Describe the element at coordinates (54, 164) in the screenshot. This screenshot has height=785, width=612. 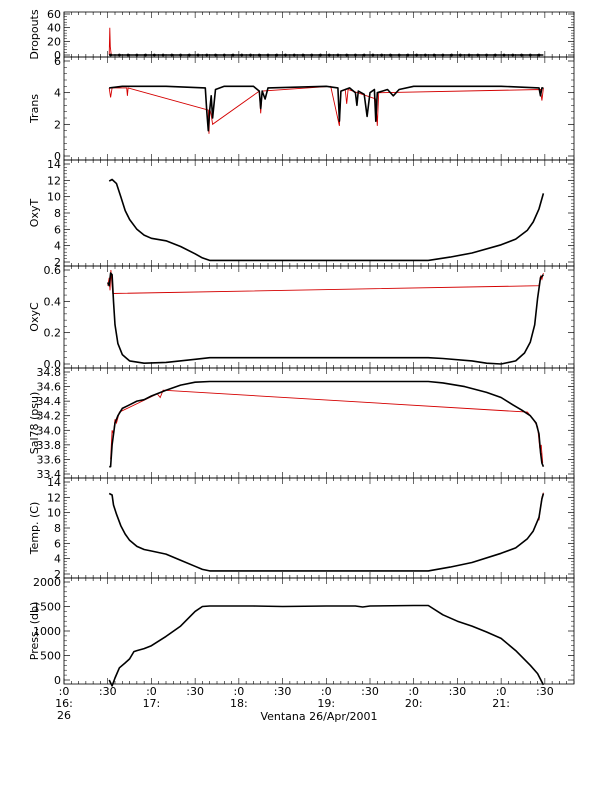
I see `y-tick-label: 14` at that location.